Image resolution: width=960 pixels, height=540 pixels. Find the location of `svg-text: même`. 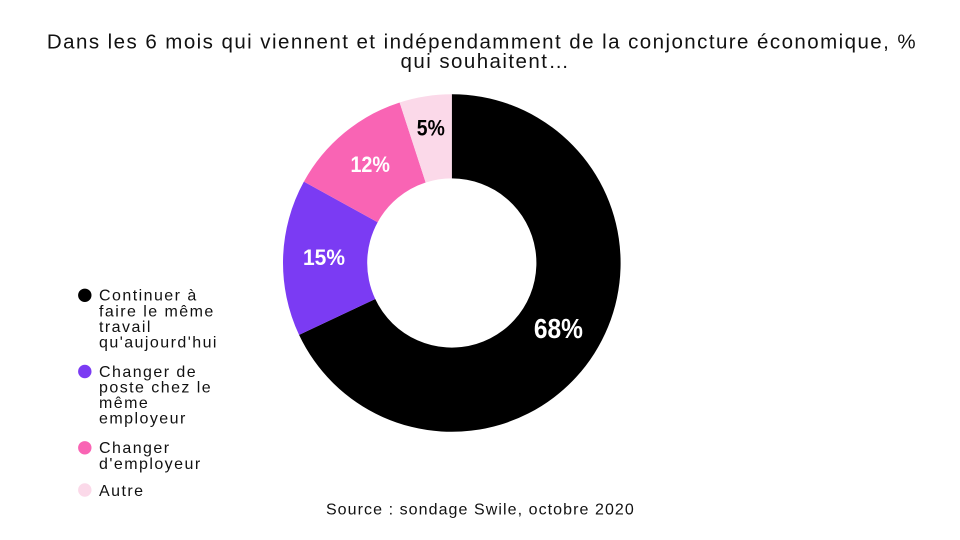

svg-text: même is located at coordinates (124, 403).